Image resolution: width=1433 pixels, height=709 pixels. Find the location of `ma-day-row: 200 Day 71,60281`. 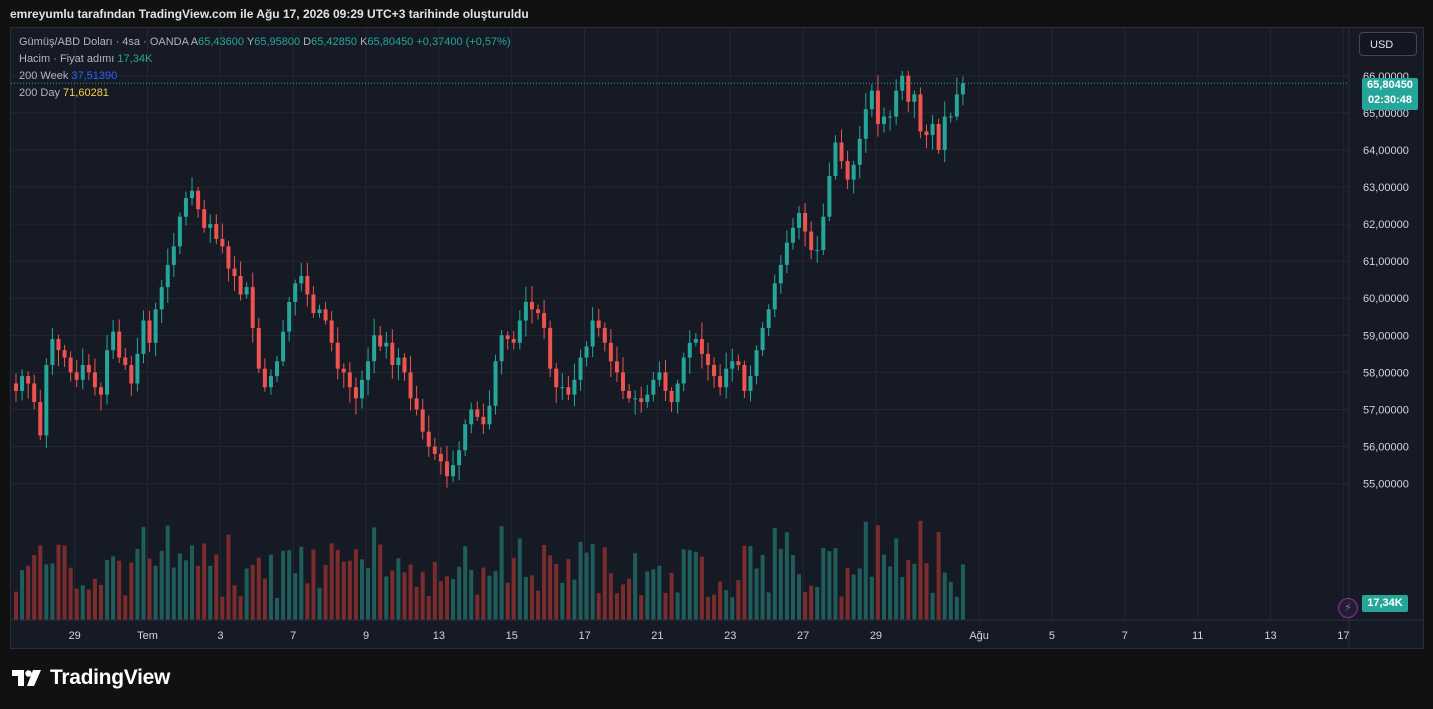

ma-day-row: 200 Day 71,60281 is located at coordinates (265, 93).